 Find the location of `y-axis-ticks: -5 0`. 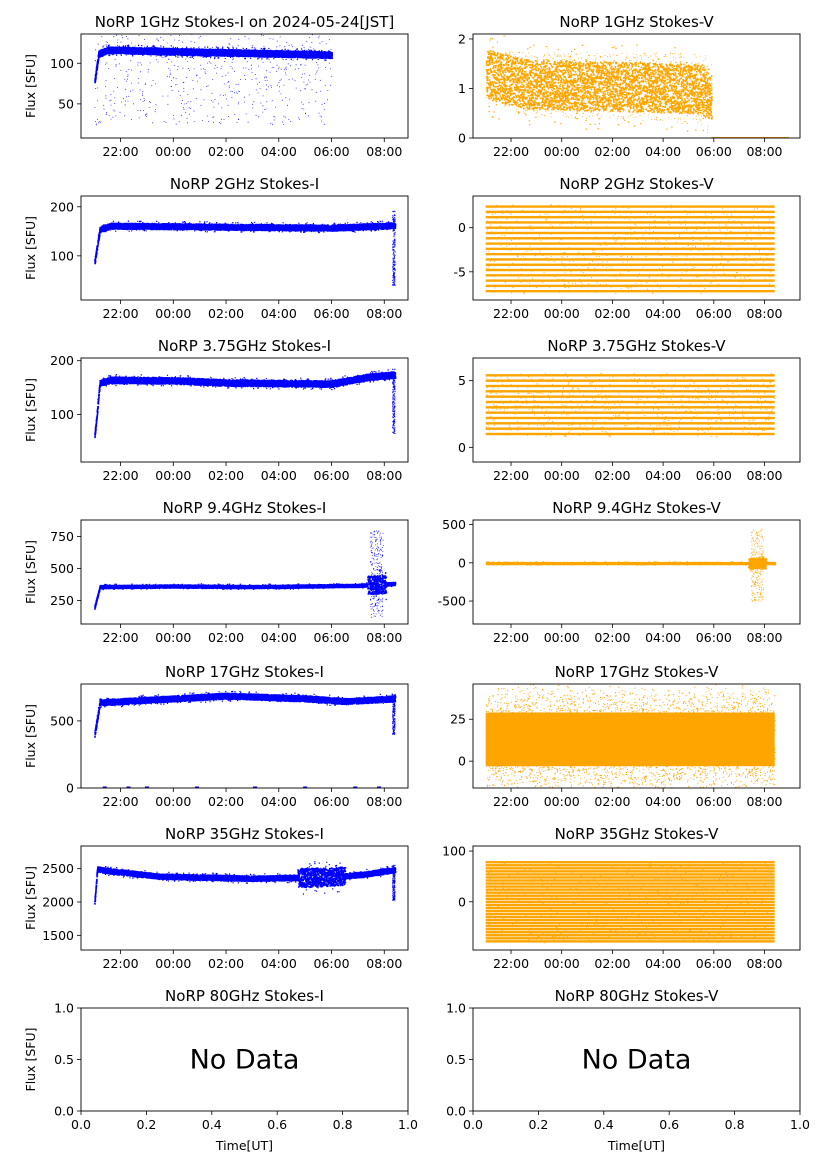

y-axis-ticks: -5 0 is located at coordinates (463, 249).